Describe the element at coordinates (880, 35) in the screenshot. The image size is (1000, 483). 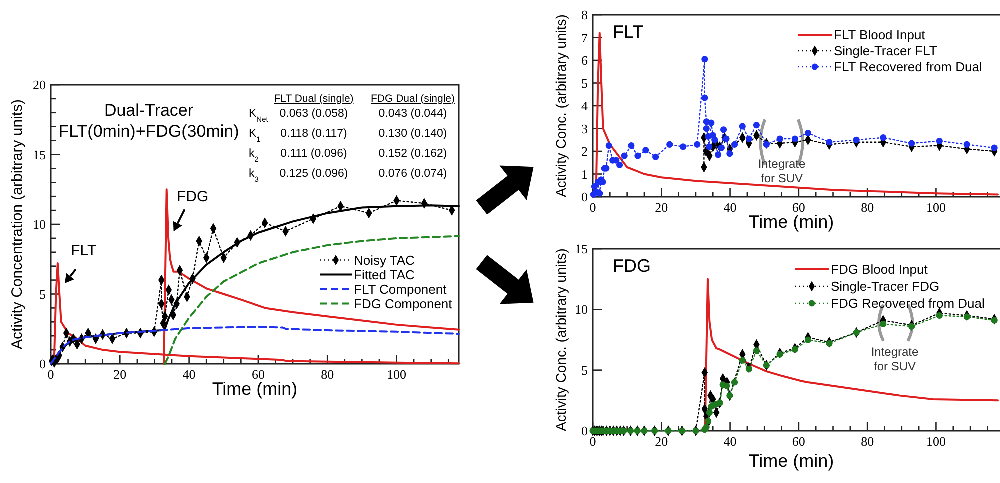
I see `legend-label: FLT Blood Input` at that location.